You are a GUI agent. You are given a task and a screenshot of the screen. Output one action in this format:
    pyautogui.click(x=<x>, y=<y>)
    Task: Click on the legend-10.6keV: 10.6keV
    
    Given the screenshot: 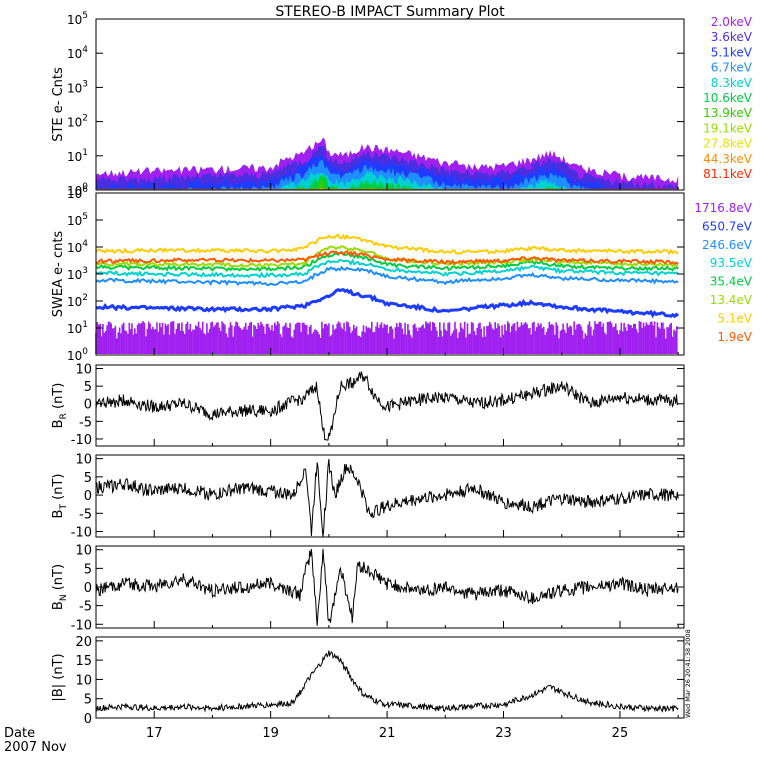 What is the action you would take?
    pyautogui.click(x=728, y=98)
    